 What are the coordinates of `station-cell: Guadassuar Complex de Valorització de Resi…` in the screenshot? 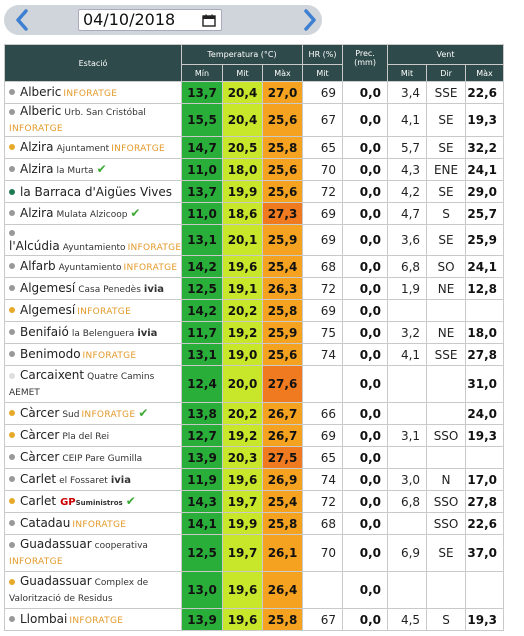 It's located at (93, 590).